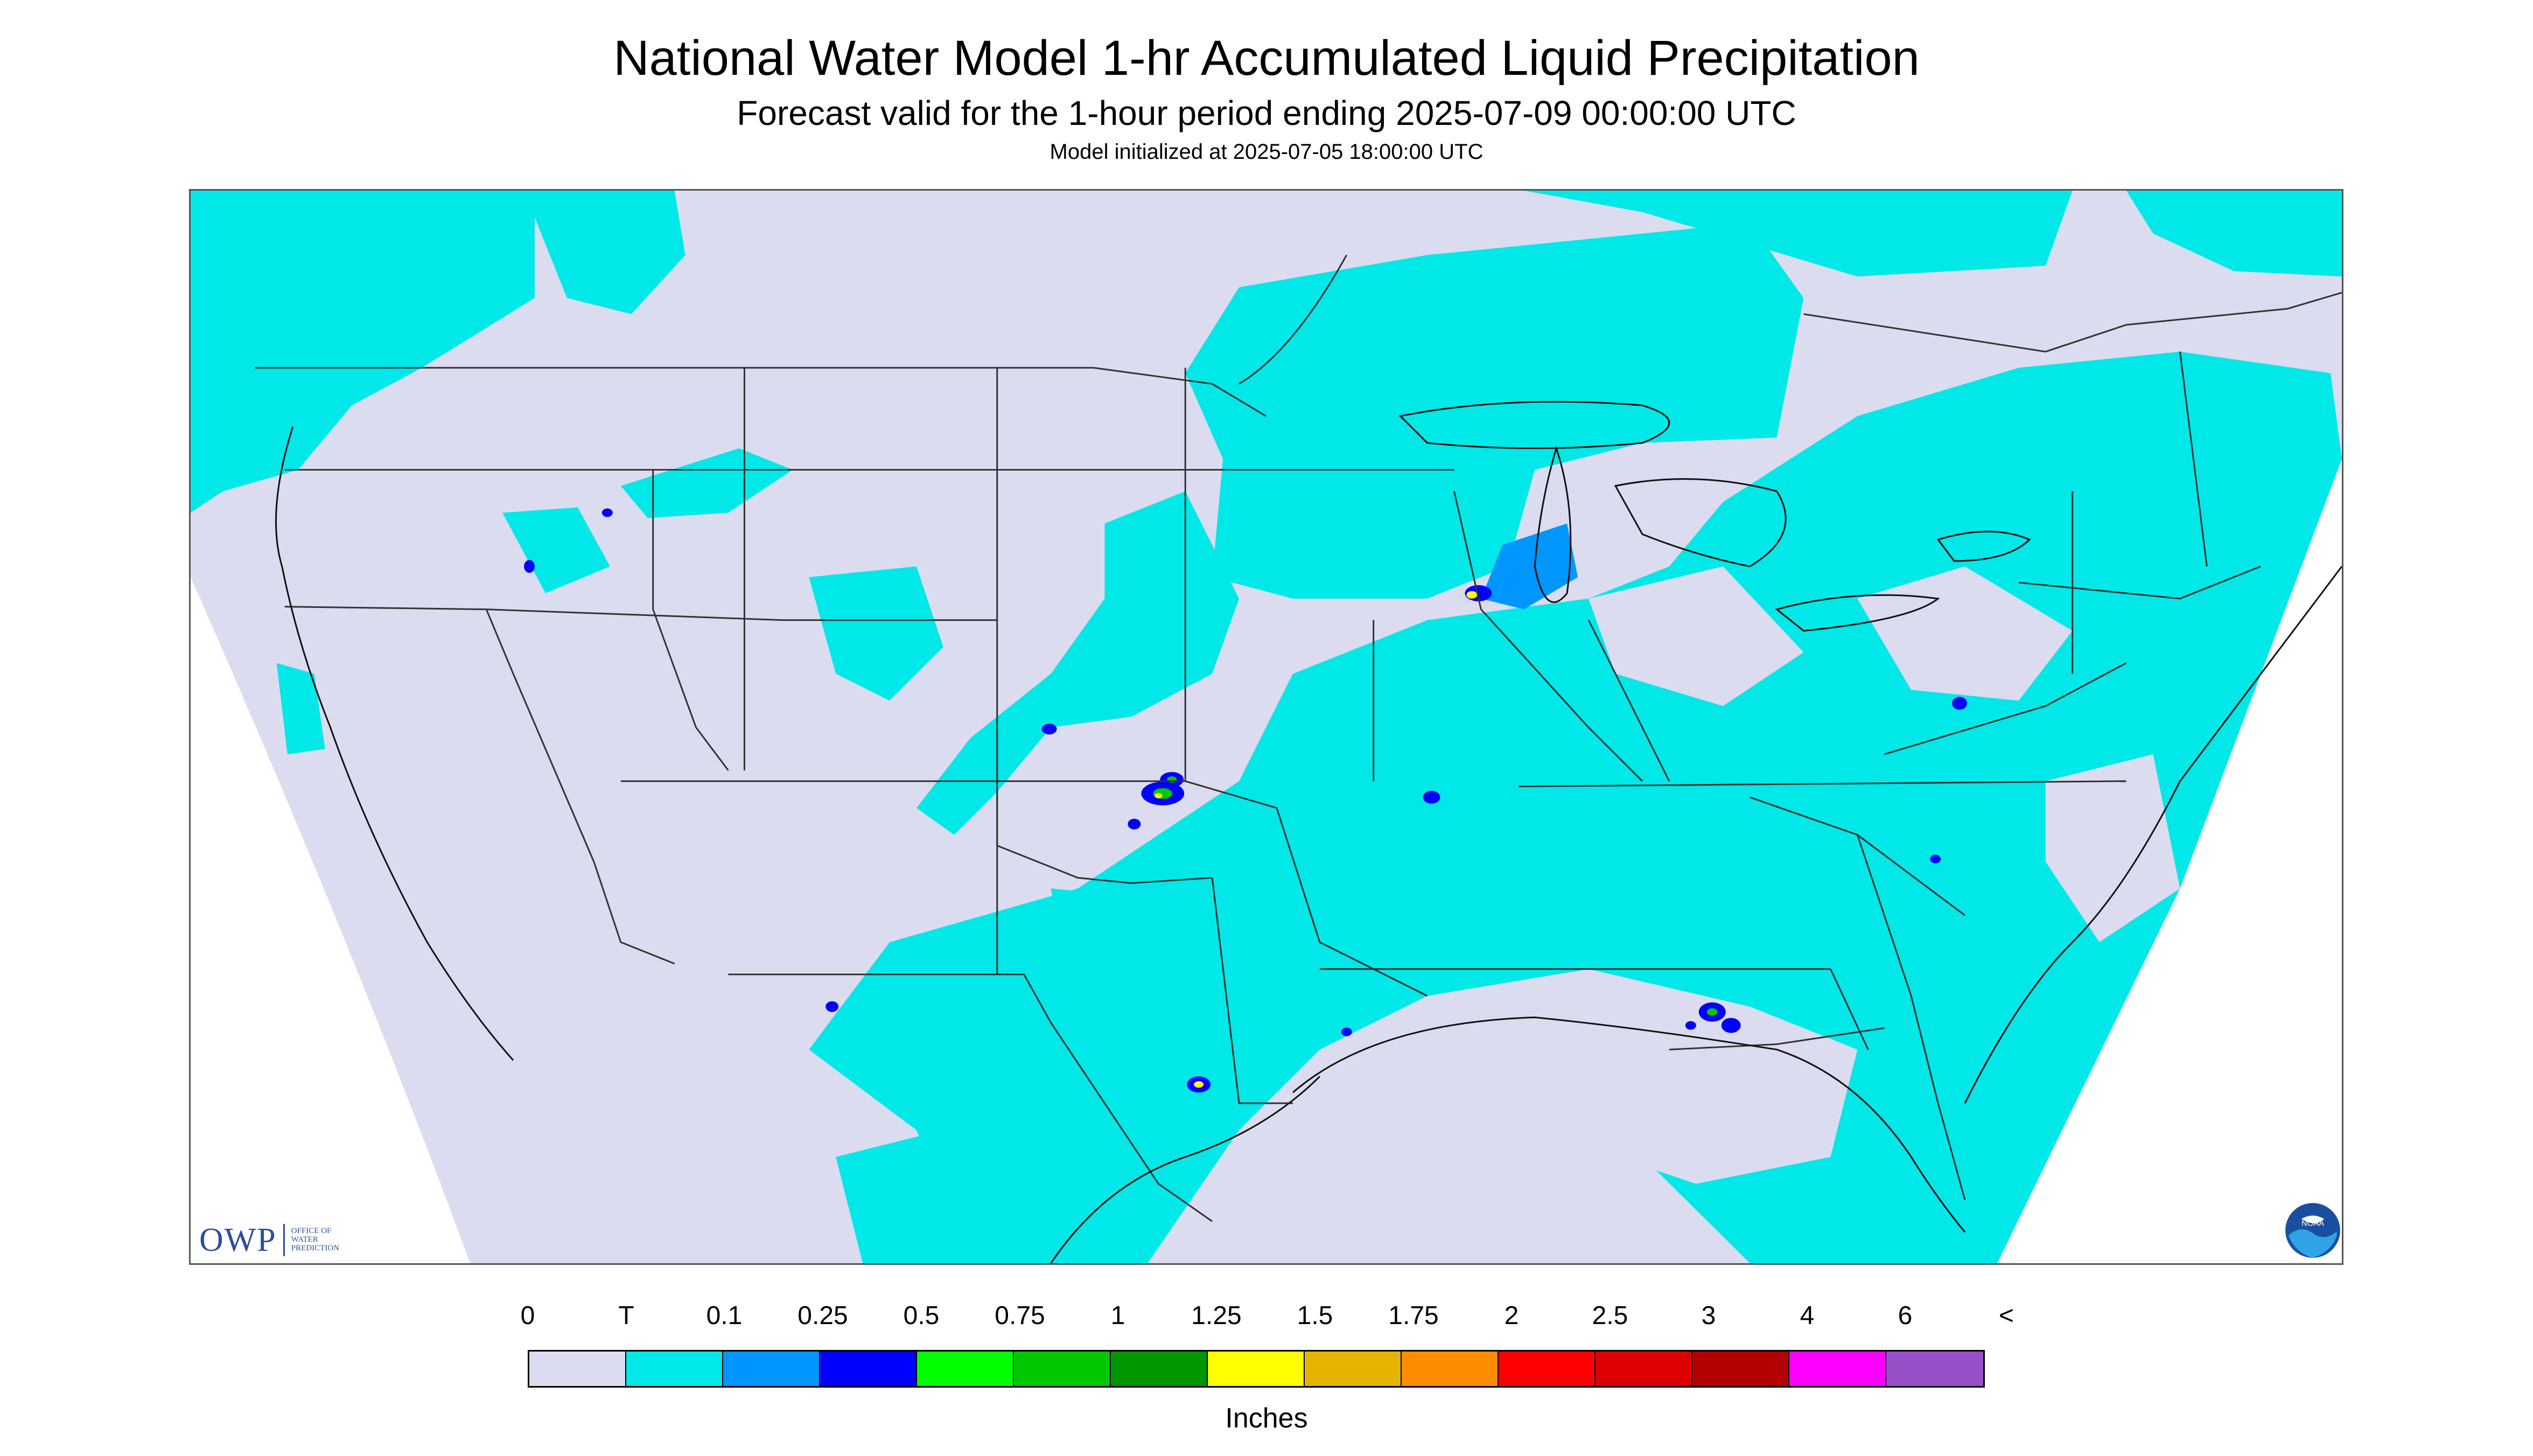 Image resolution: width=2533 pixels, height=1456 pixels. What do you see at coordinates (238, 1240) in the screenshot?
I see `owp-logo-text: OWP` at bounding box center [238, 1240].